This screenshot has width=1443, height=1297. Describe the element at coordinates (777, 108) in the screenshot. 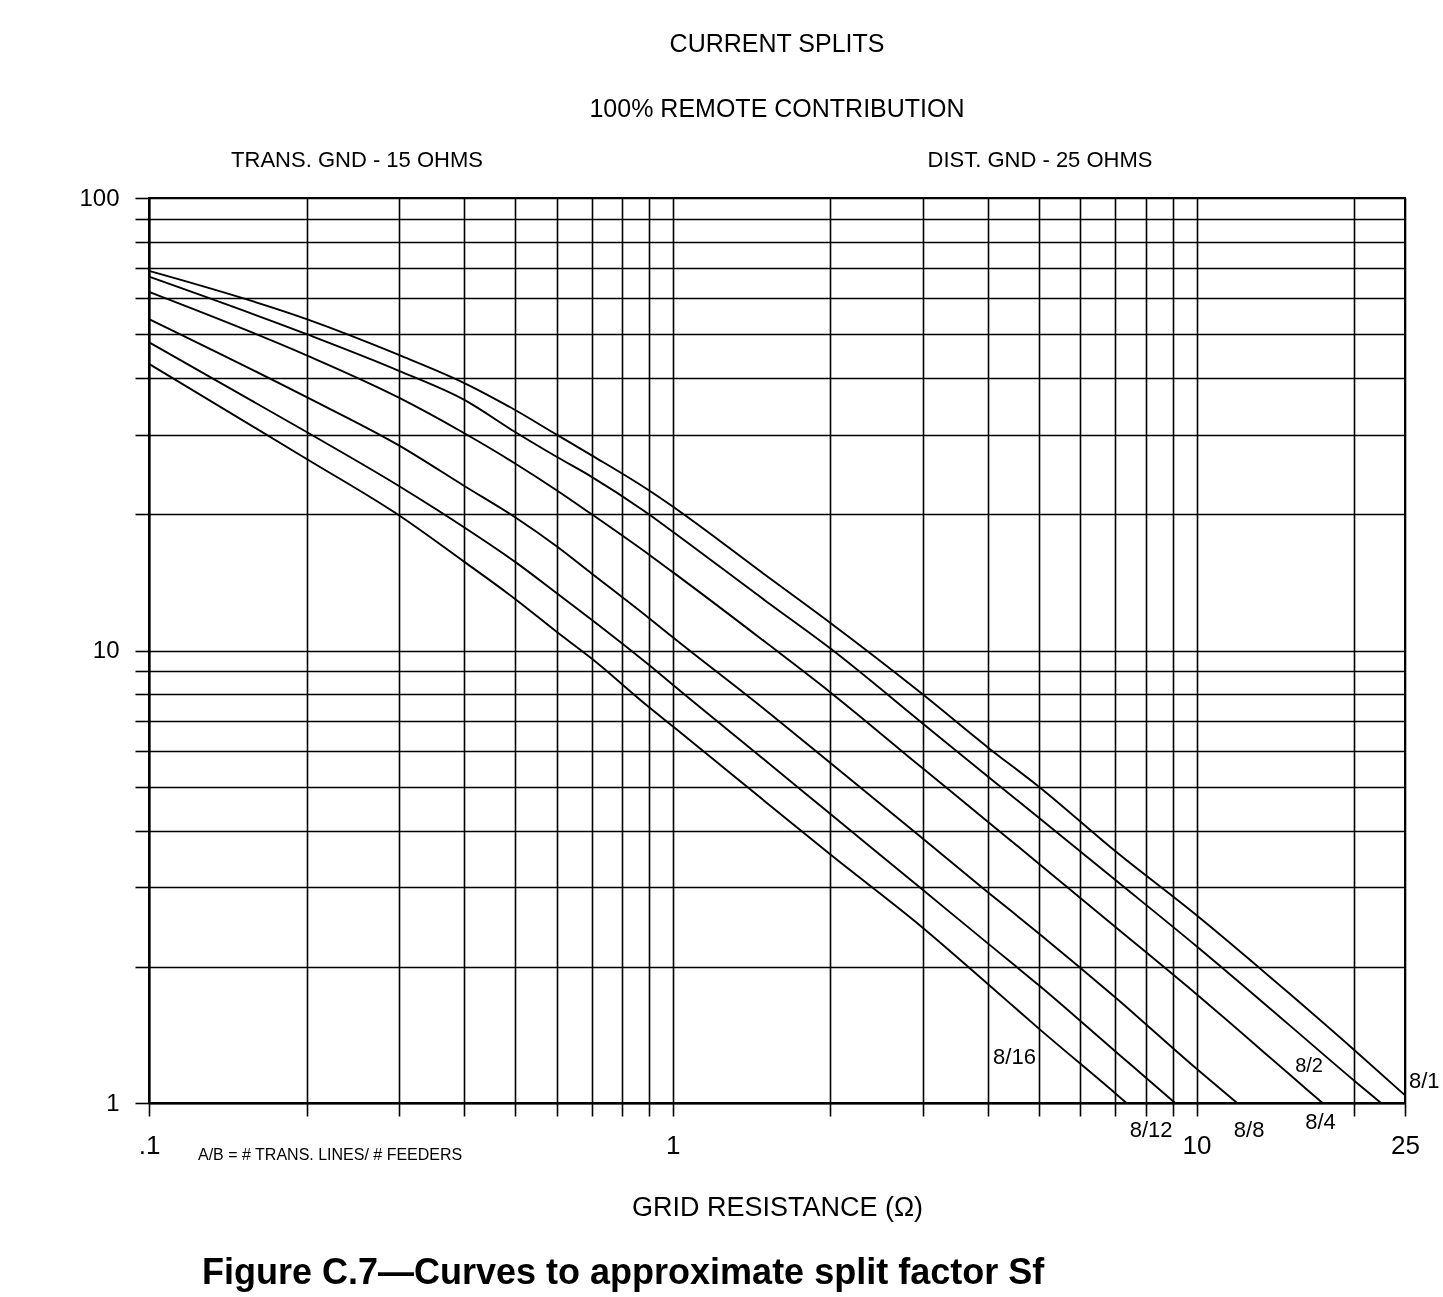

I see `chart-subtitle: 100% REMOTE CONTRIBUTION` at that location.